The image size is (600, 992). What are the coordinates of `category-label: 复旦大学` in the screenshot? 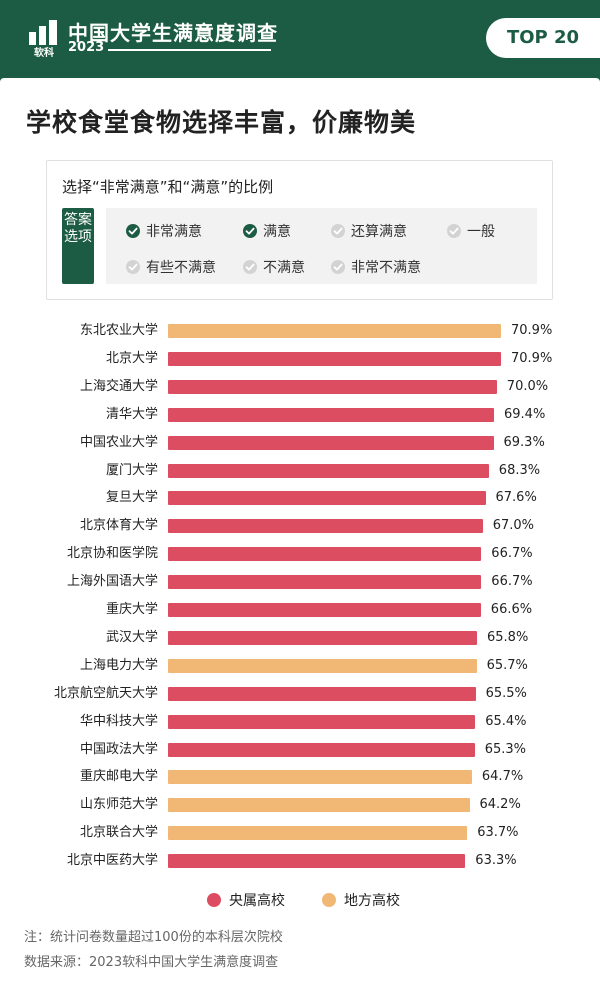 It's located at (131, 498).